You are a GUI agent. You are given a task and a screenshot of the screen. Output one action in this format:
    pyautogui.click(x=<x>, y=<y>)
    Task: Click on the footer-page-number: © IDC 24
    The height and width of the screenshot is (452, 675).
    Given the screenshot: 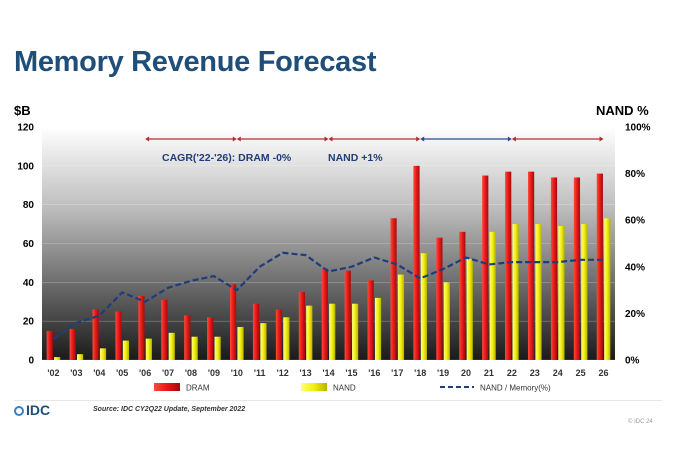 What is the action you would take?
    pyautogui.click(x=640, y=422)
    